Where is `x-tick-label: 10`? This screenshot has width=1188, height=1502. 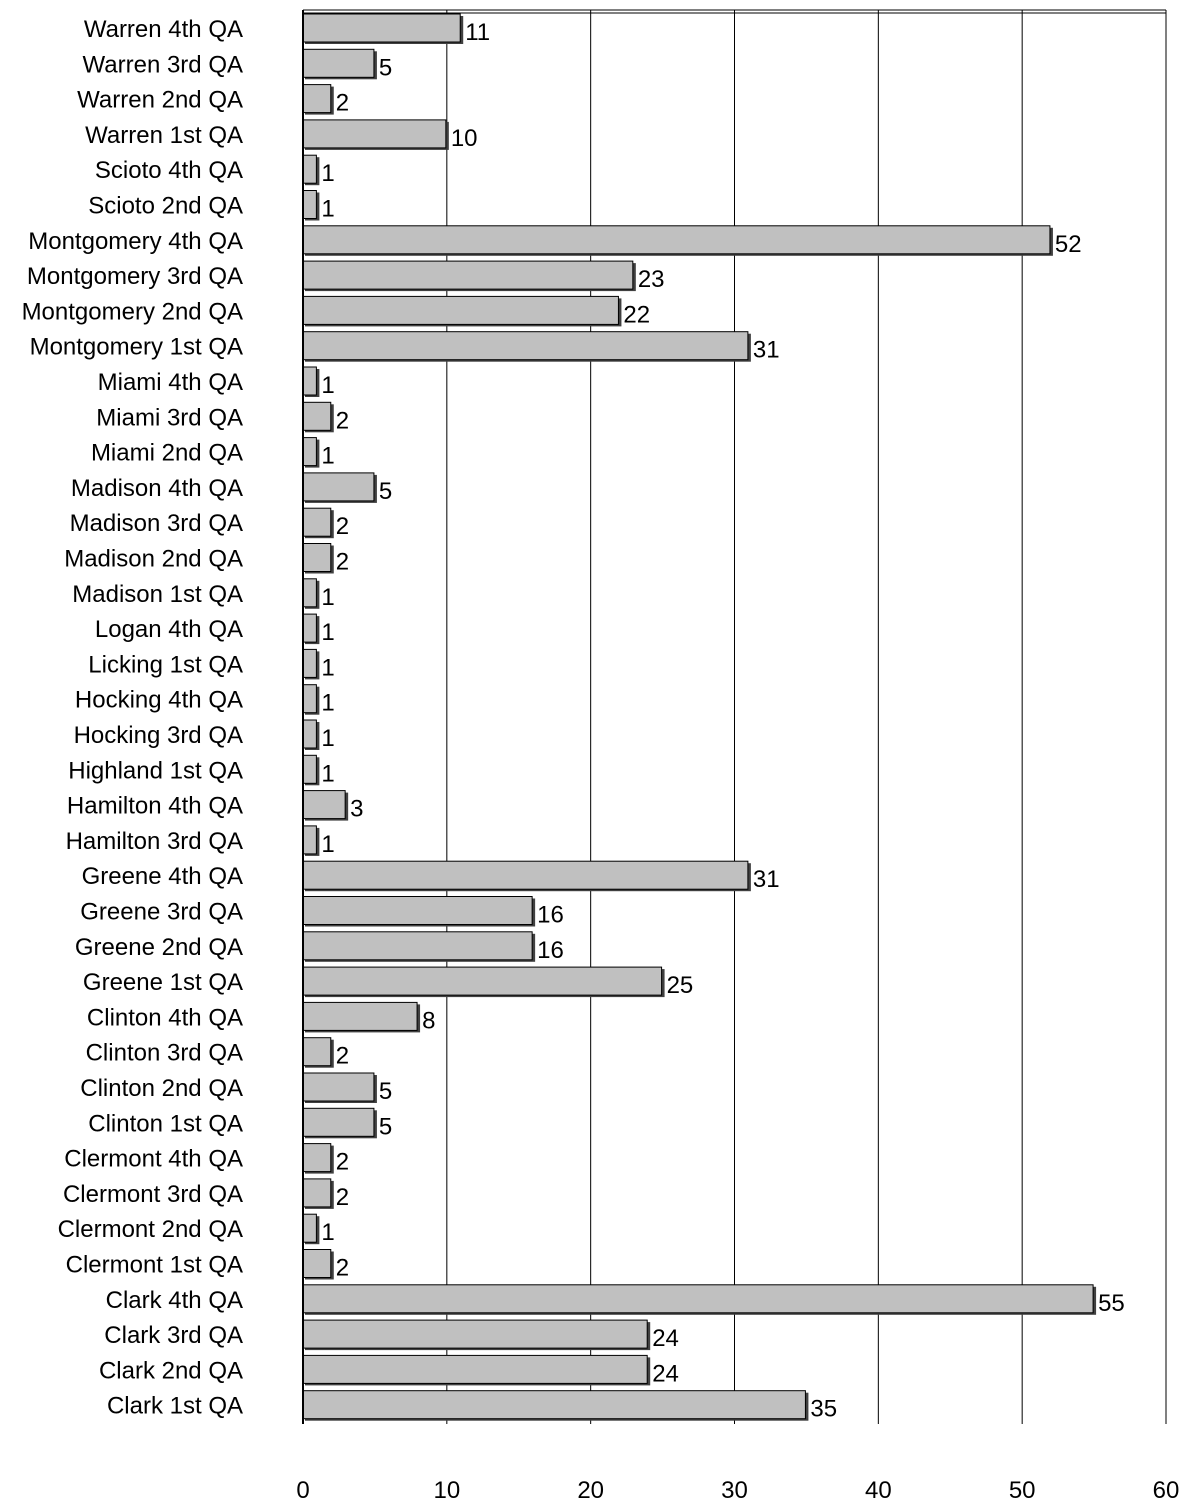 x-tick-label: 10 is located at coordinates (446, 1489).